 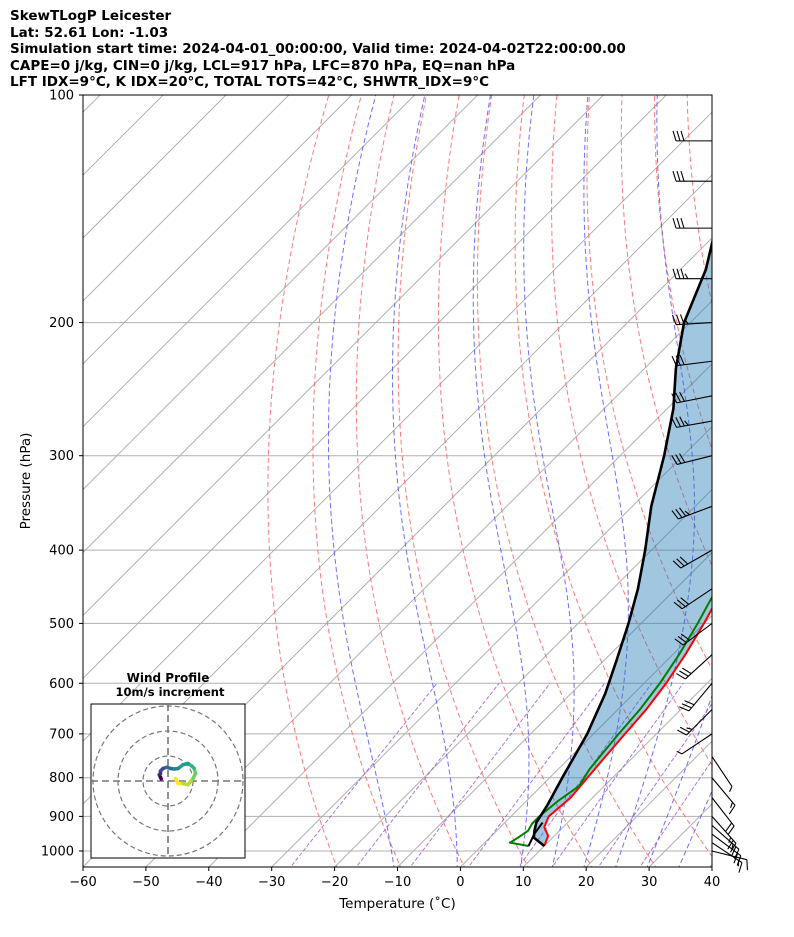 I want to click on y-tick-label: 200, so click(x=61, y=323).